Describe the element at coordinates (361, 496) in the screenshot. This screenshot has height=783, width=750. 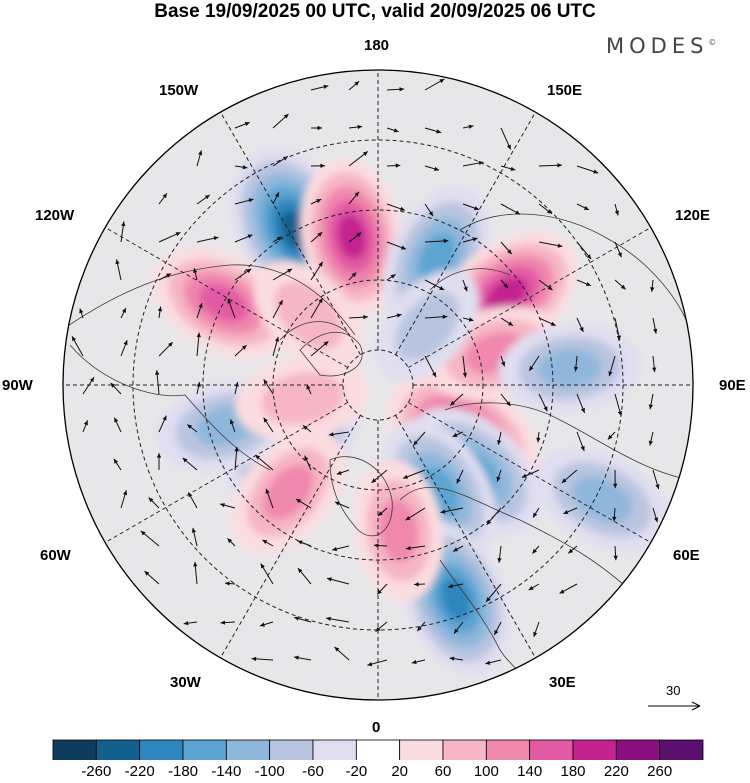
I see `coastline-greenland` at that location.